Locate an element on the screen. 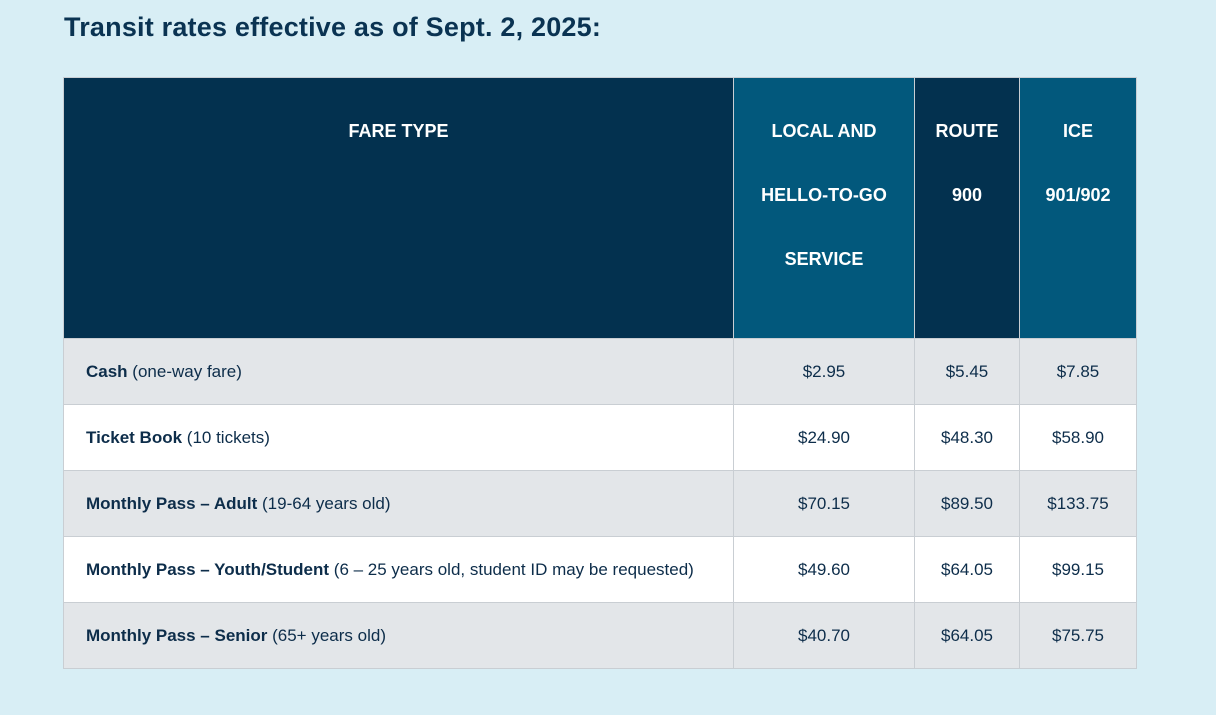 The width and height of the screenshot is (1216, 715). price-local: $24.90 is located at coordinates (824, 437).